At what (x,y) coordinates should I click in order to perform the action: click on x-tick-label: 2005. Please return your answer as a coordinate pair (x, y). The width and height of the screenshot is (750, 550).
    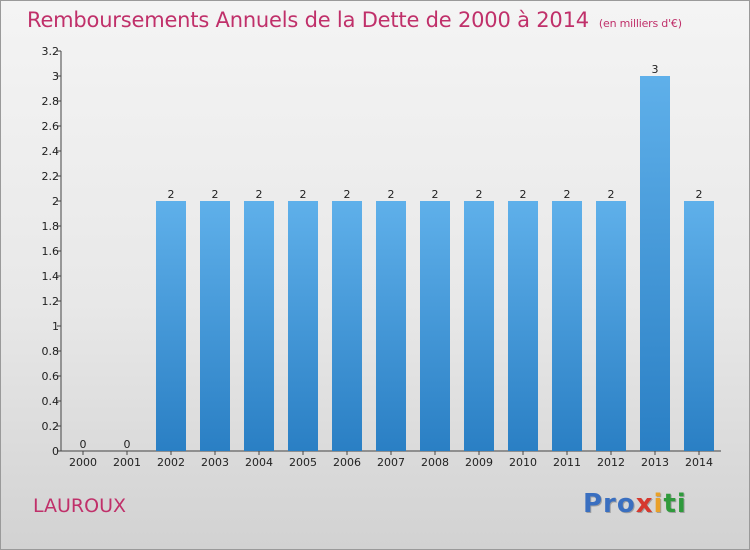
    Looking at the image, I should click on (303, 462).